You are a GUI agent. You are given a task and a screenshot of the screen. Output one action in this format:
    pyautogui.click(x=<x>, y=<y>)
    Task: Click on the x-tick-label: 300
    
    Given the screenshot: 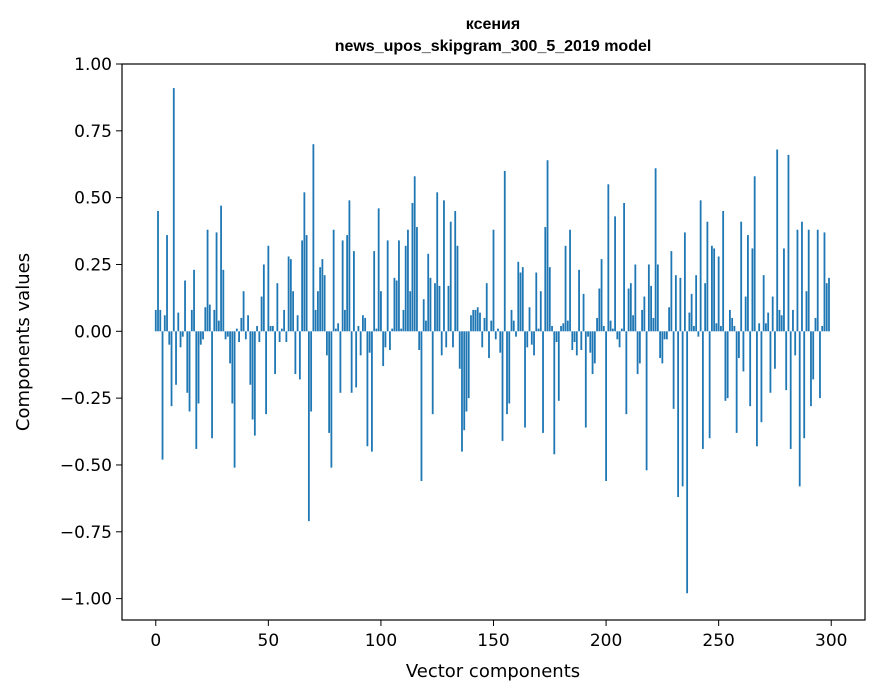 What is the action you would take?
    pyautogui.click(x=831, y=641)
    